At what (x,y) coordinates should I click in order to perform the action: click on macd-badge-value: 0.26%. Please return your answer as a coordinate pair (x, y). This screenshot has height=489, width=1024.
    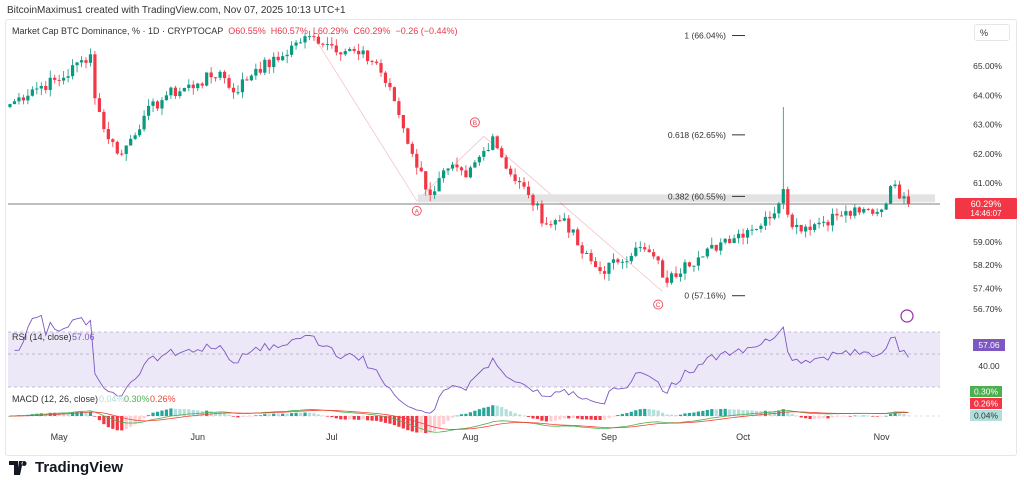
    Looking at the image, I should click on (986, 404).